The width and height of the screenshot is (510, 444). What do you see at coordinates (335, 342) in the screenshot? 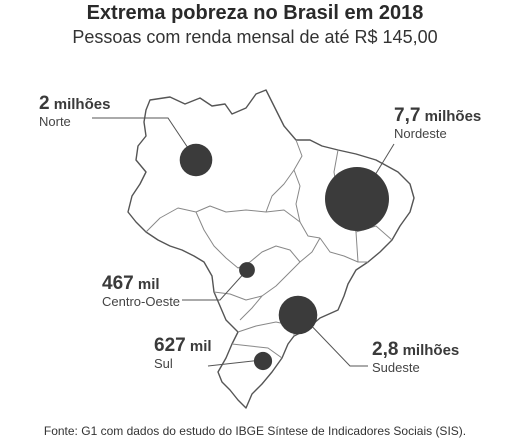
I see `leader-sudeste` at bounding box center [335, 342].